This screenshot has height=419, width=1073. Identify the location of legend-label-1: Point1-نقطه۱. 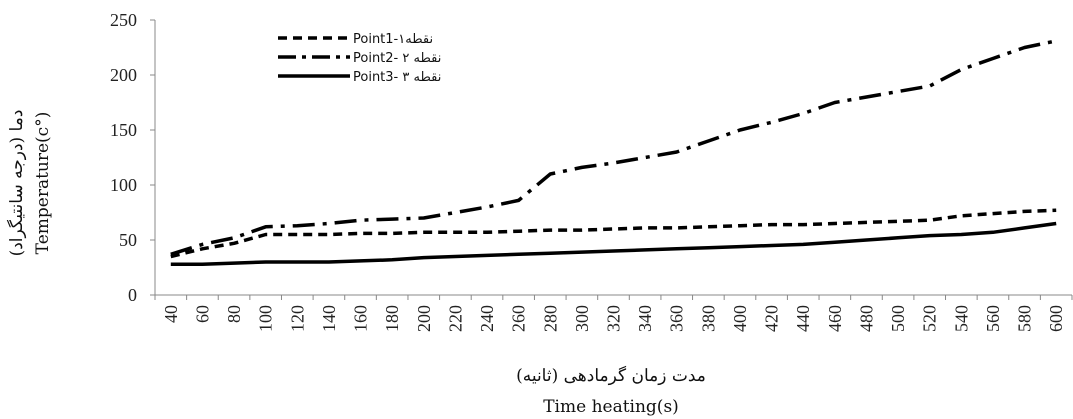
(393, 39).